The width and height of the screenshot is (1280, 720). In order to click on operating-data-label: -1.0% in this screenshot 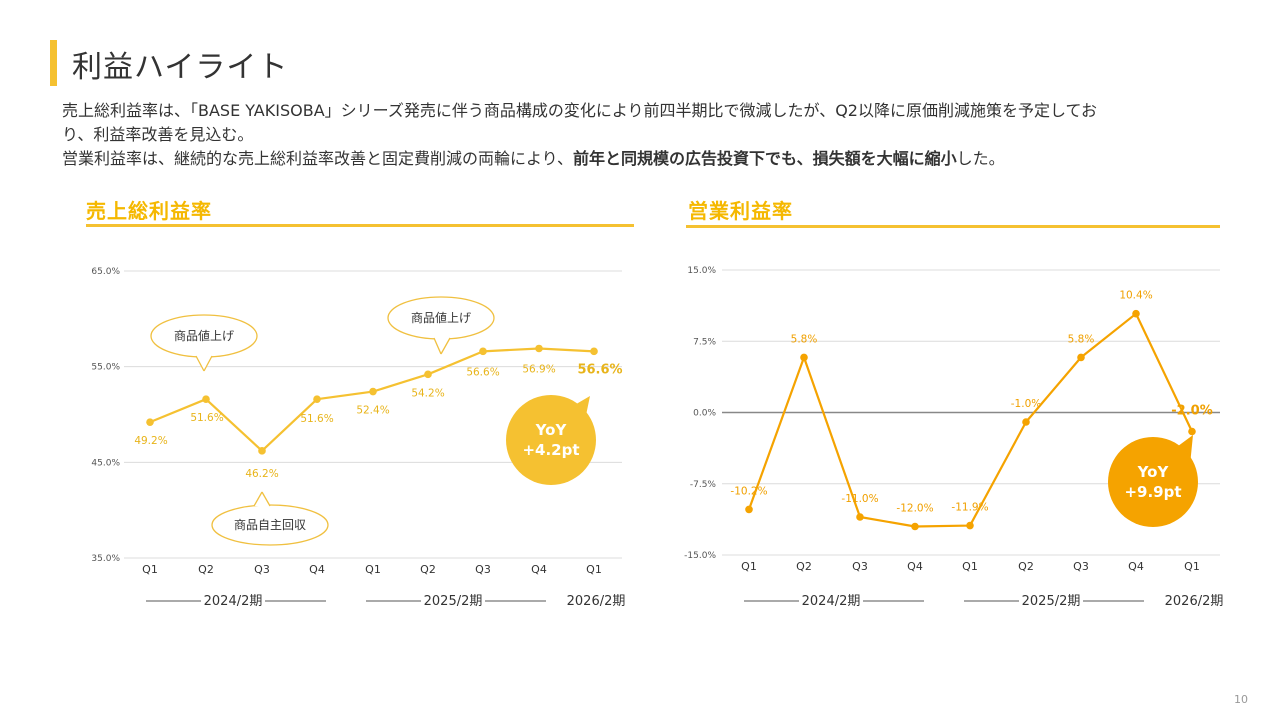, I will do `click(1026, 404)`.